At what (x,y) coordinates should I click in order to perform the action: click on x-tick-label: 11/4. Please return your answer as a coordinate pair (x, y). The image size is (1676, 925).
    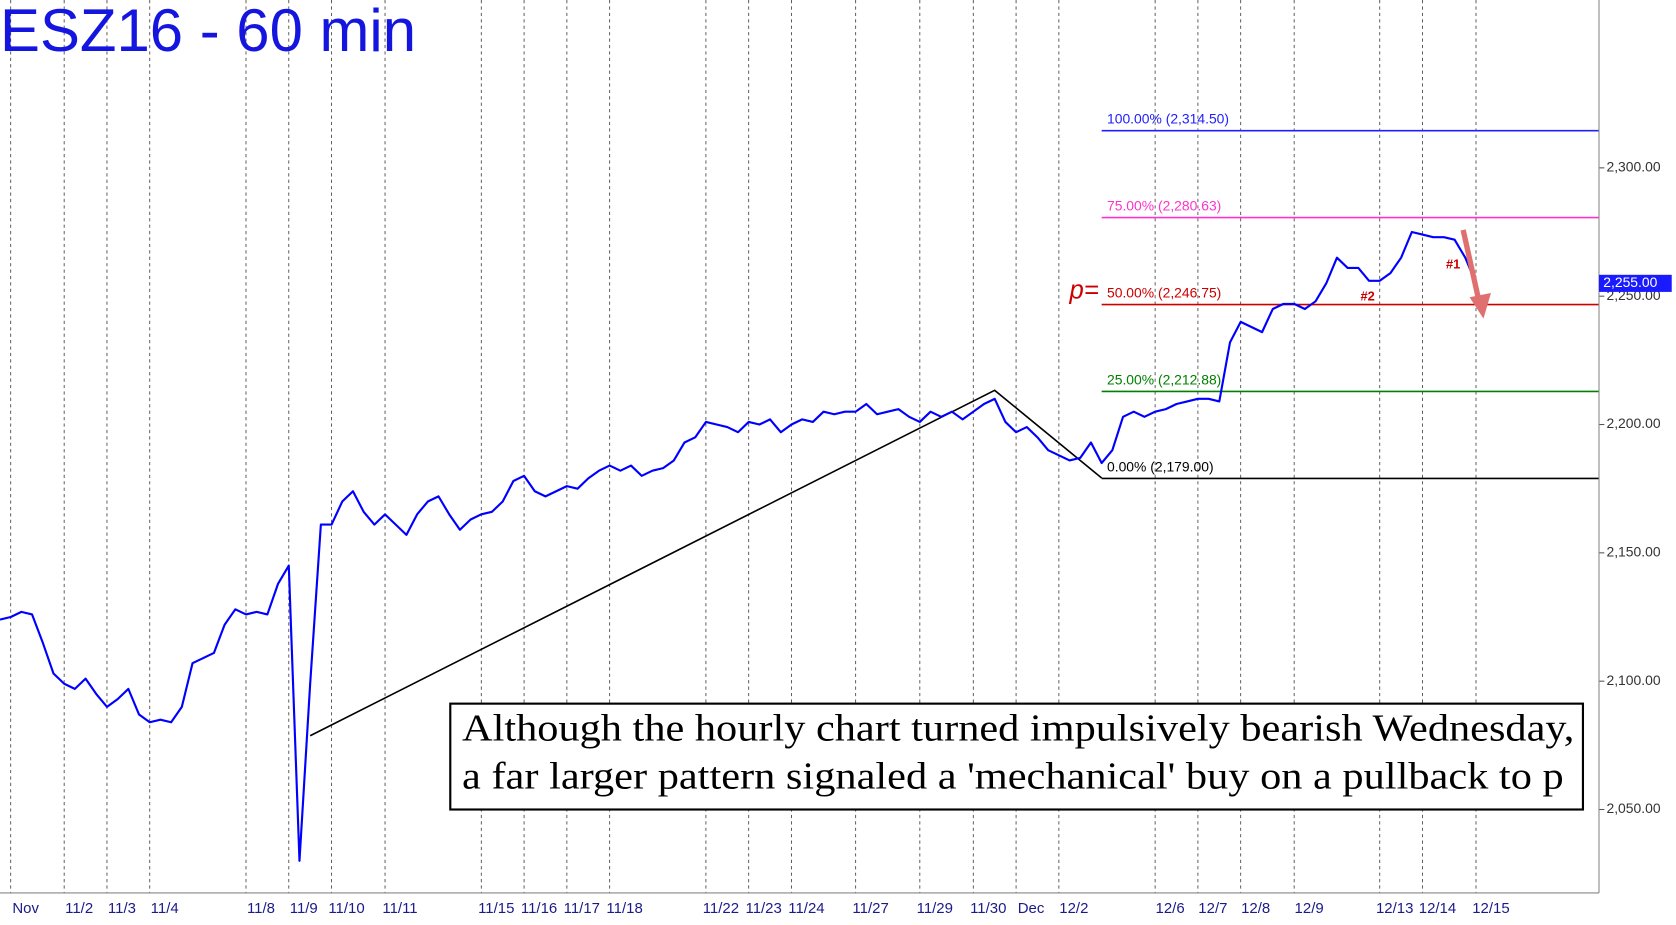
    Looking at the image, I should click on (165, 908).